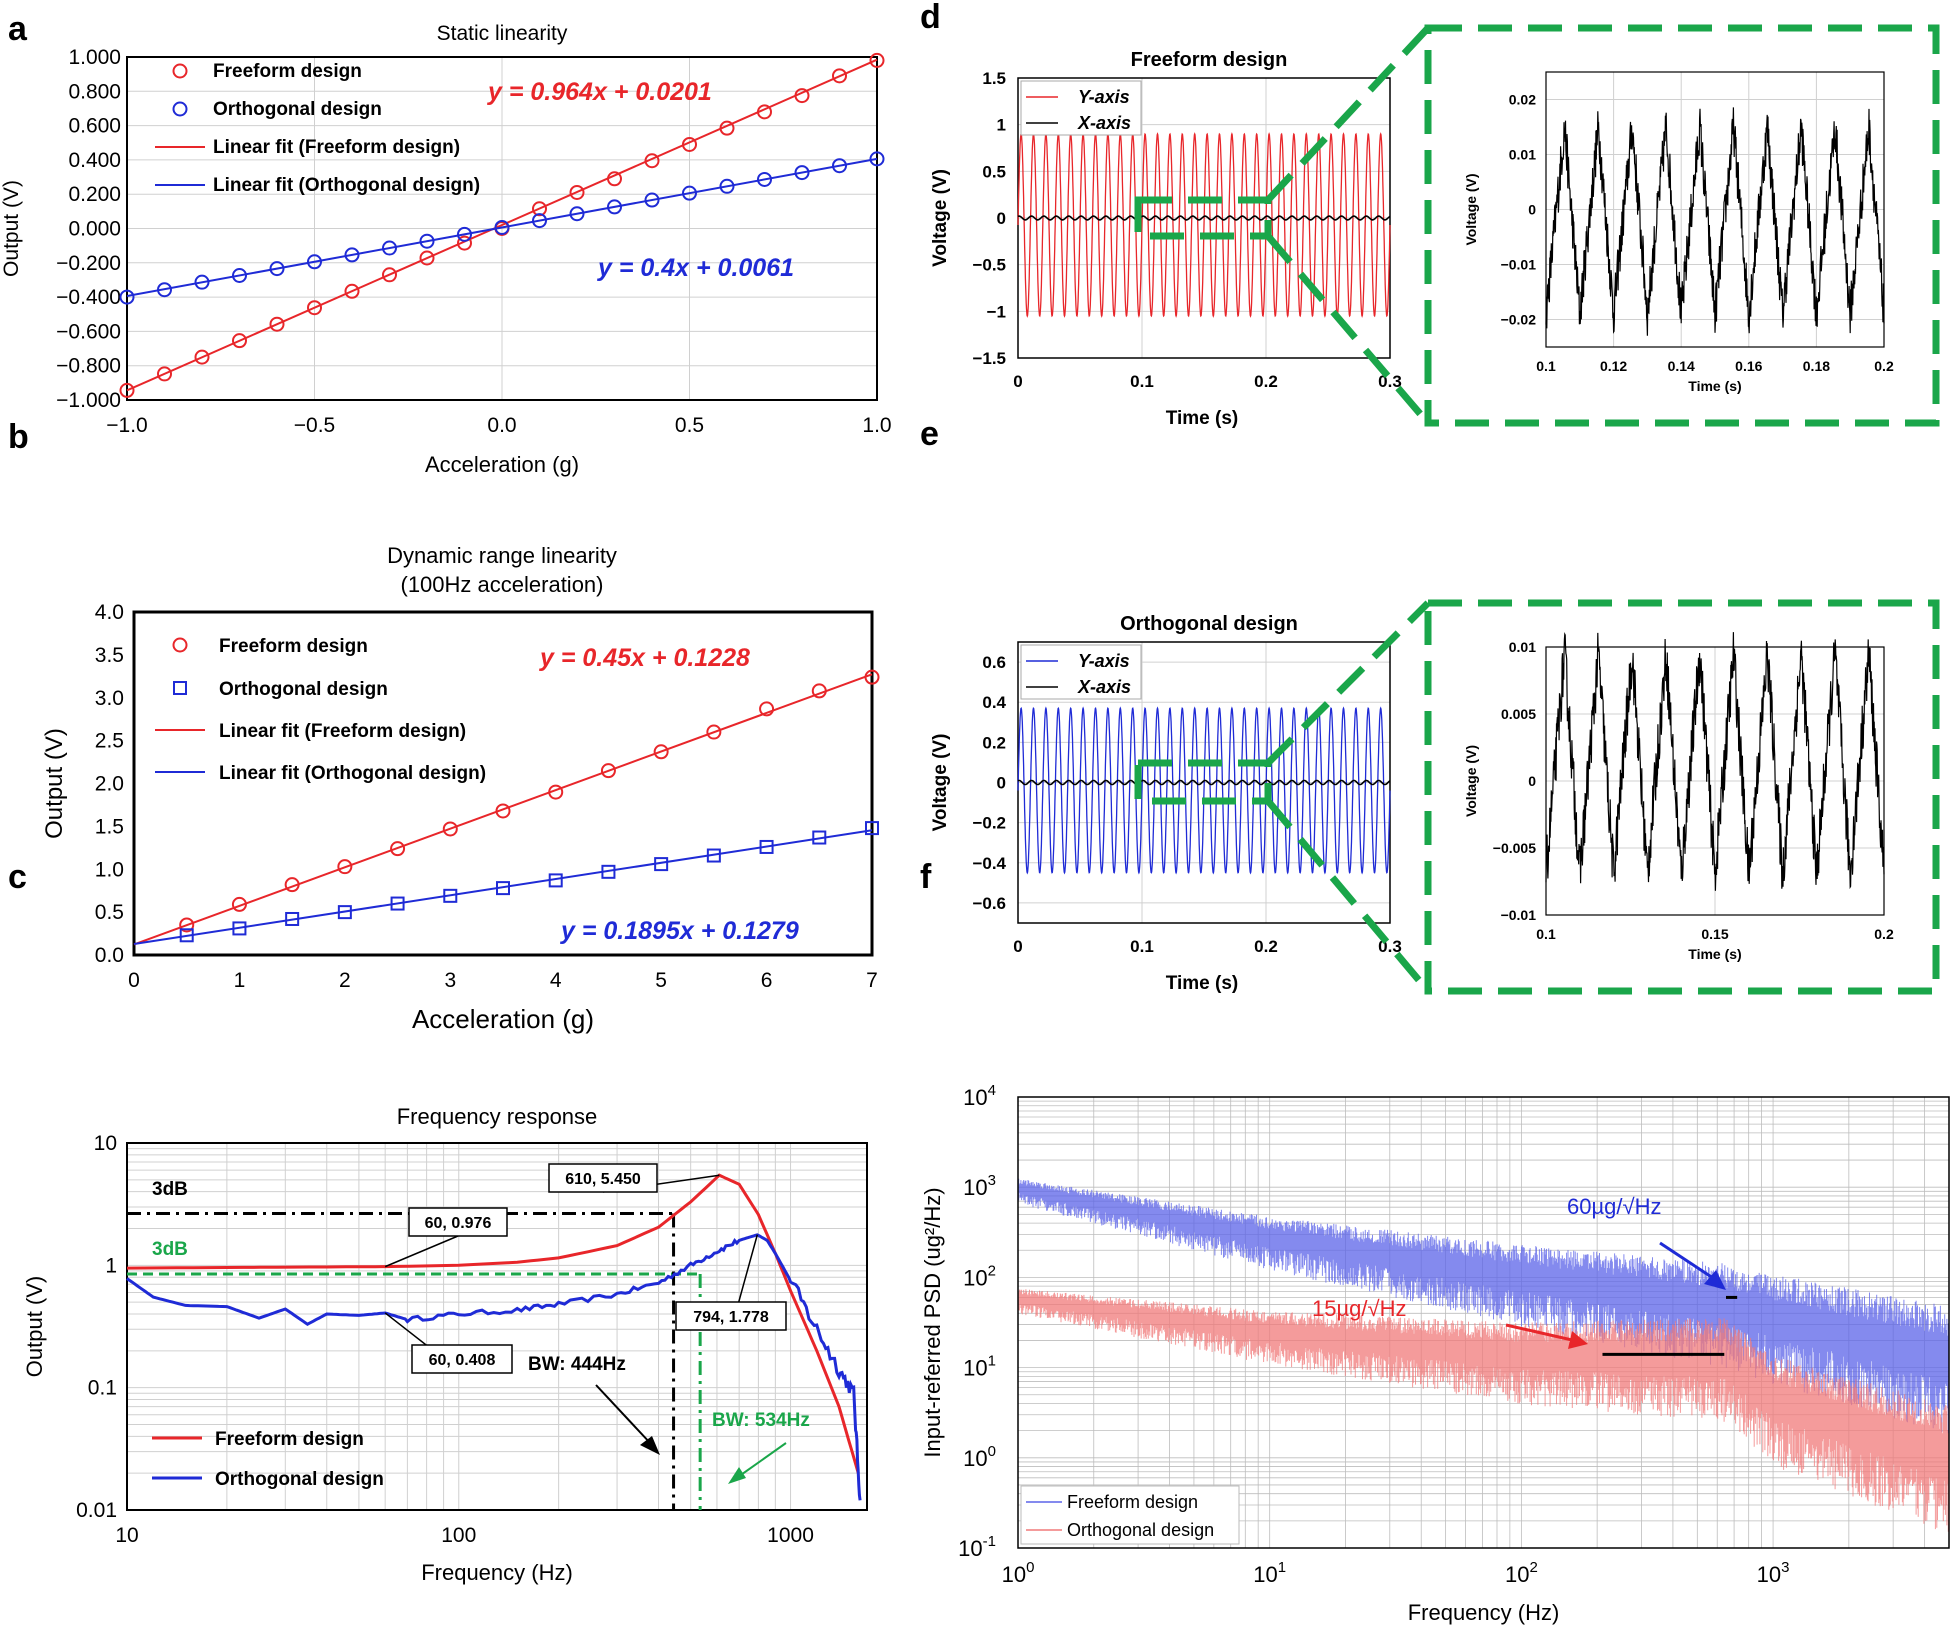  I want to click on x-tick-label: 0.18, so click(1816, 366).